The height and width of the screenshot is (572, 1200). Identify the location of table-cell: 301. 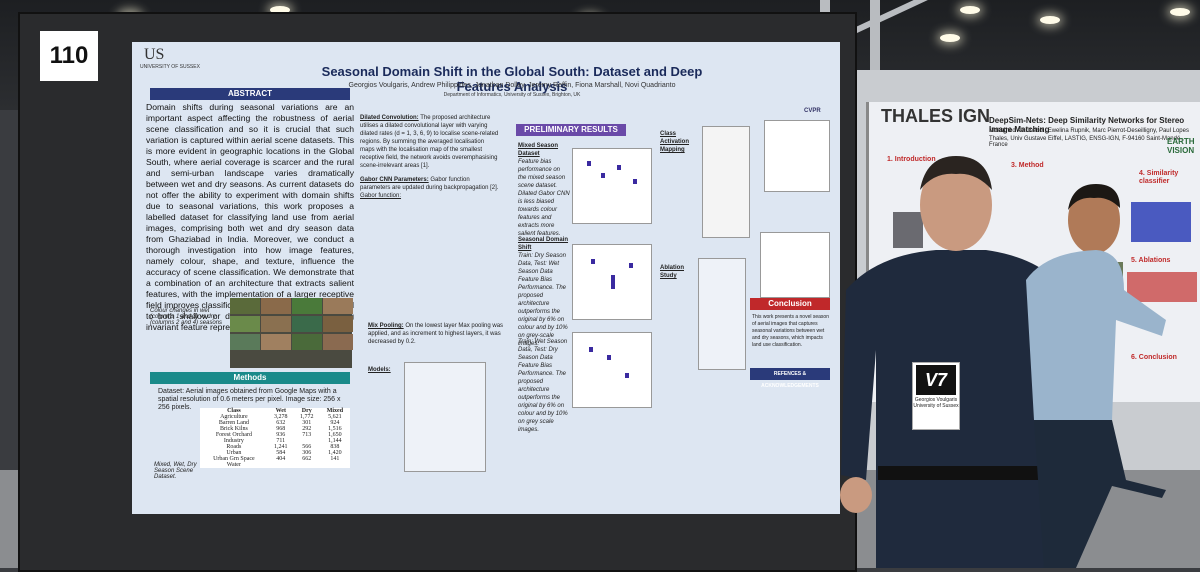
(307, 423).